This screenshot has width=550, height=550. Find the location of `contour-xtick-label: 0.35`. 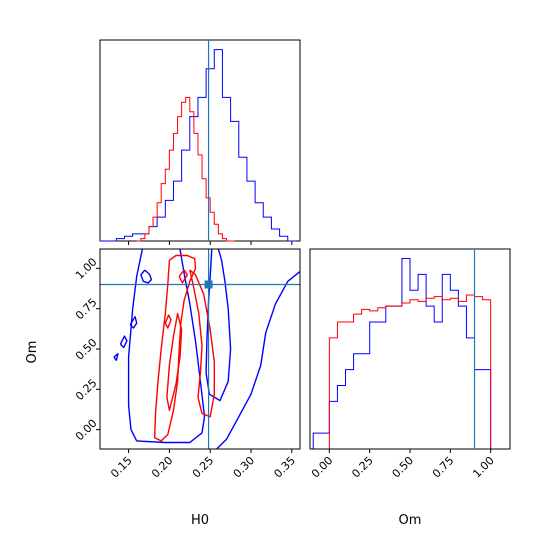

contour-xtick-label: 0.35 is located at coordinates (284, 467).